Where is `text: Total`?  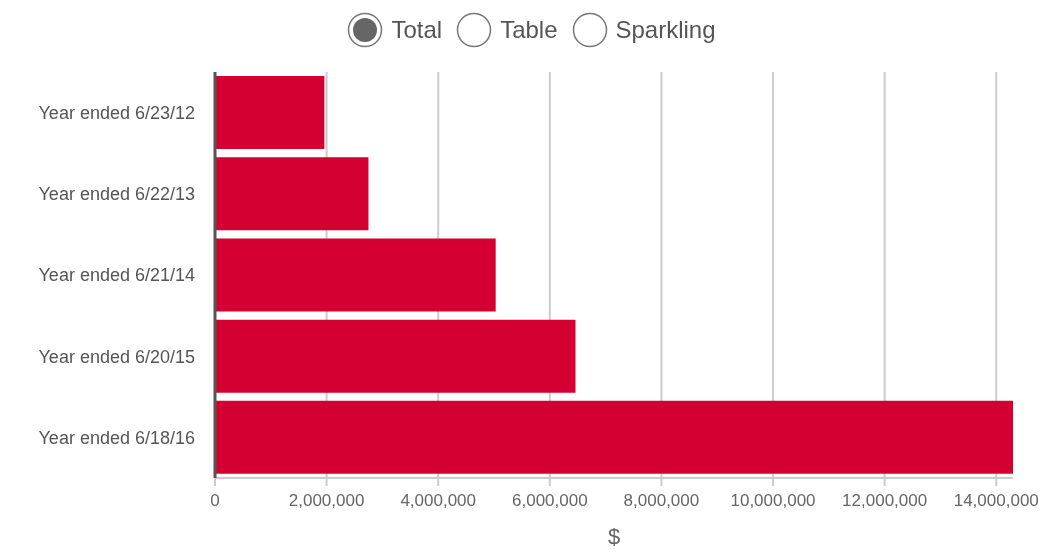
text: Total is located at coordinates (417, 30).